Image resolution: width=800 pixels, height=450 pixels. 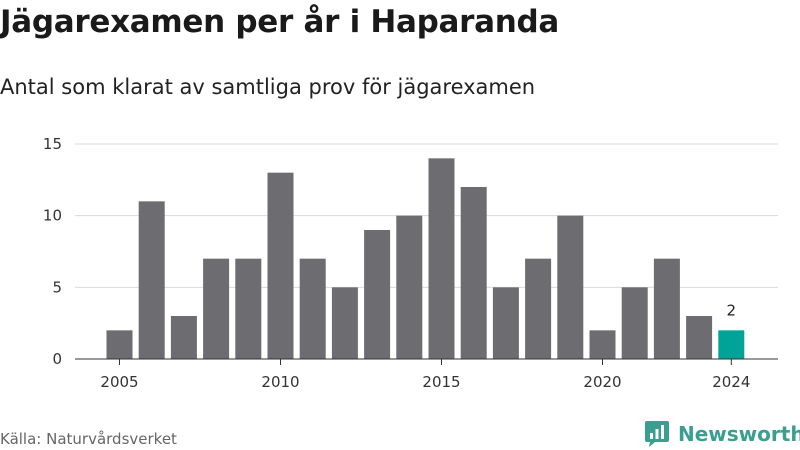 I want to click on y-tick-label: 5, so click(x=57, y=287).